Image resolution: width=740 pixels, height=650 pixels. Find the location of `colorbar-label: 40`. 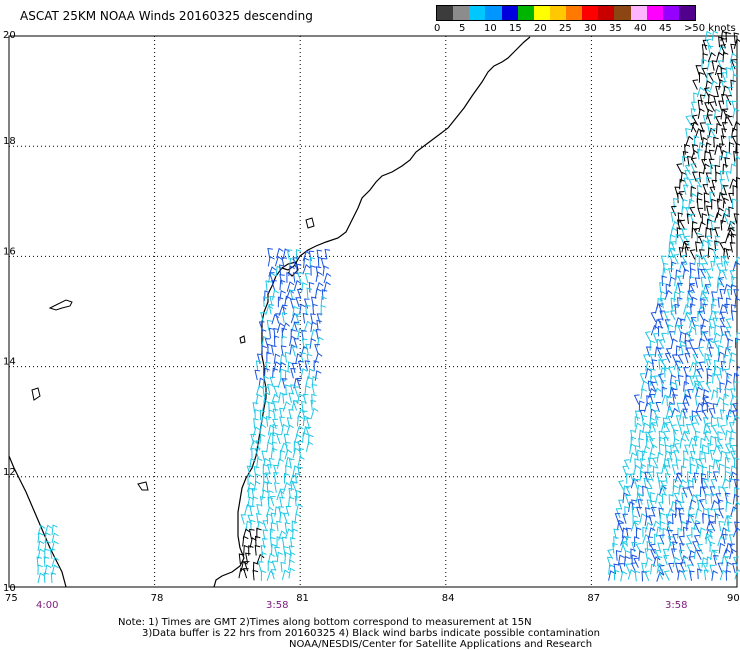

colorbar-label: 40 is located at coordinates (640, 28).